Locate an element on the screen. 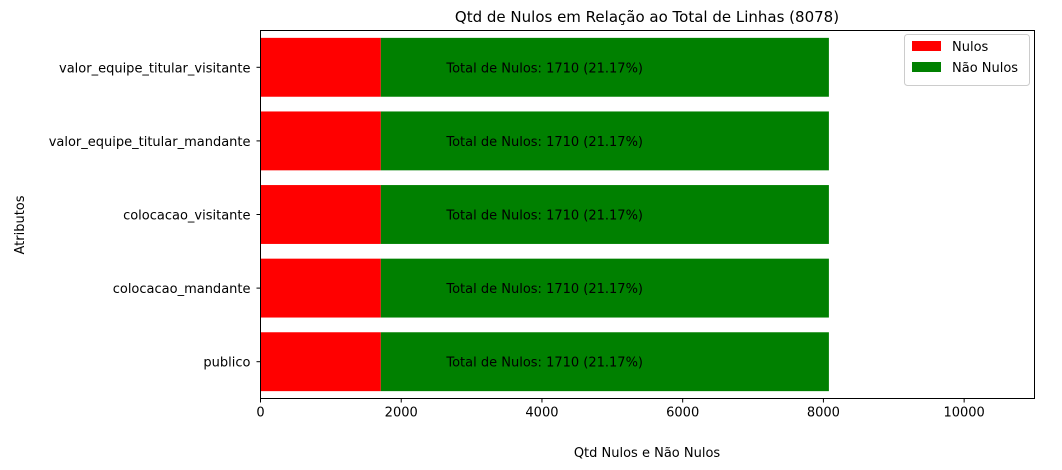  legend-label-nulos: Nulos is located at coordinates (970, 47).